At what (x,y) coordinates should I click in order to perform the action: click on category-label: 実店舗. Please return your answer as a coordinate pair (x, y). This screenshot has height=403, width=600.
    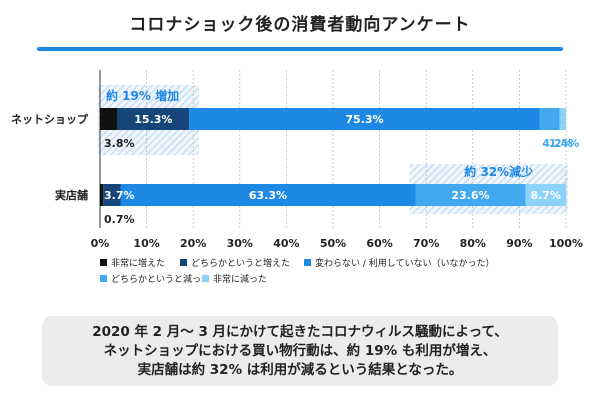
    Looking at the image, I should click on (71, 195).